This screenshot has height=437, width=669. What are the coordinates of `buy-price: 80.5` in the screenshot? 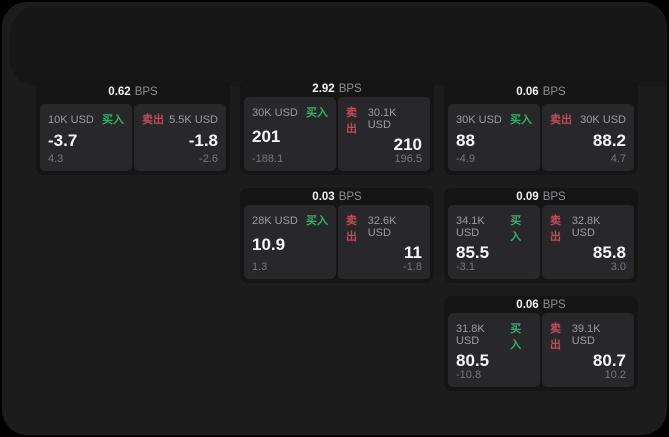 It's located at (473, 360).